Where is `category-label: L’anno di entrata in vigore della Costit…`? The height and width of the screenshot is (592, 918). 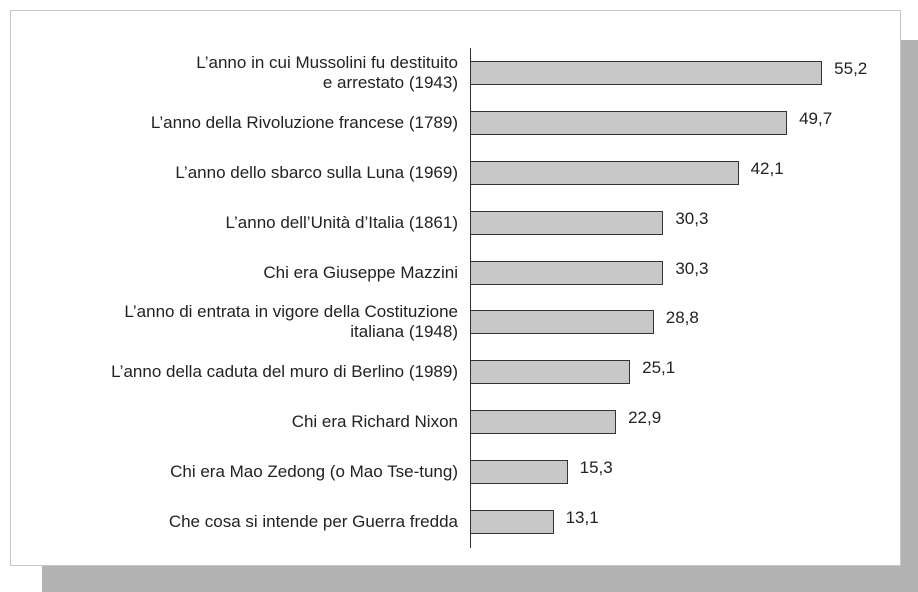
category-label: L’anno di entrata in vigore della Costit… is located at coordinates (291, 321).